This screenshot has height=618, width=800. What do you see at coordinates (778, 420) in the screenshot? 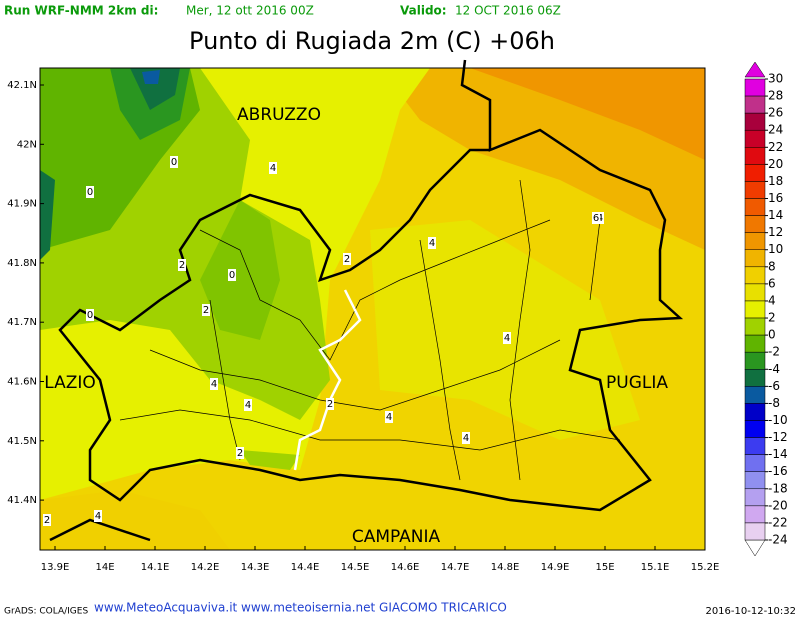
I see `colorbar-label: -10` at bounding box center [778, 420].